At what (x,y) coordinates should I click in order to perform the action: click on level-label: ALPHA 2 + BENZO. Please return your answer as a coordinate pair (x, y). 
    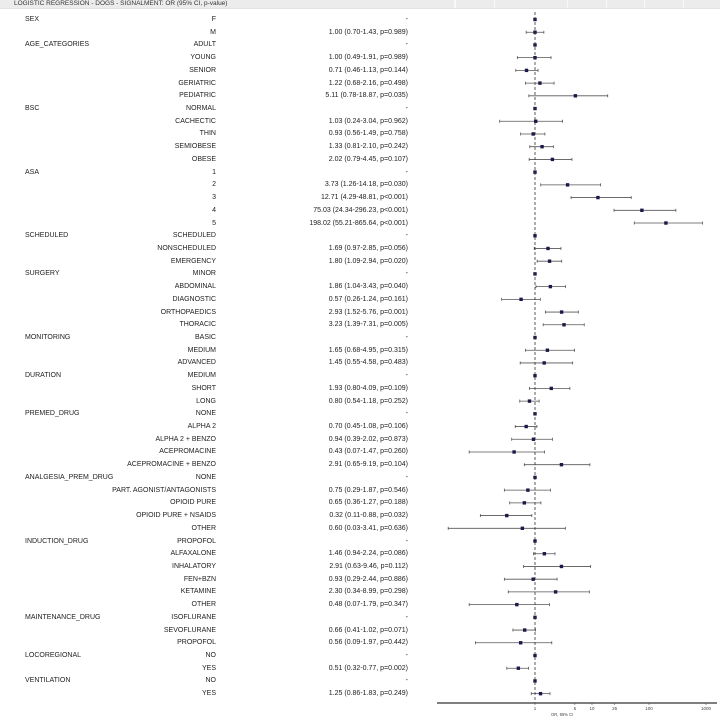
    Looking at the image, I should click on (186, 439).